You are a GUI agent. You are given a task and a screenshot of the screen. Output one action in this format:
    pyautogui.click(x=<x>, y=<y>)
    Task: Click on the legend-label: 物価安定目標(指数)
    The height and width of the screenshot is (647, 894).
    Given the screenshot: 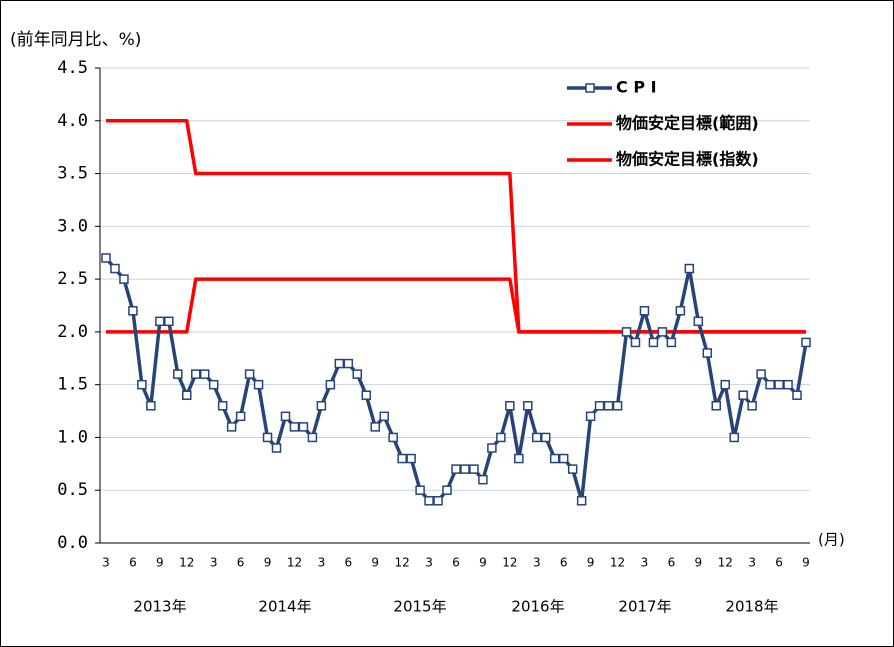 What is the action you would take?
    pyautogui.click(x=687, y=159)
    